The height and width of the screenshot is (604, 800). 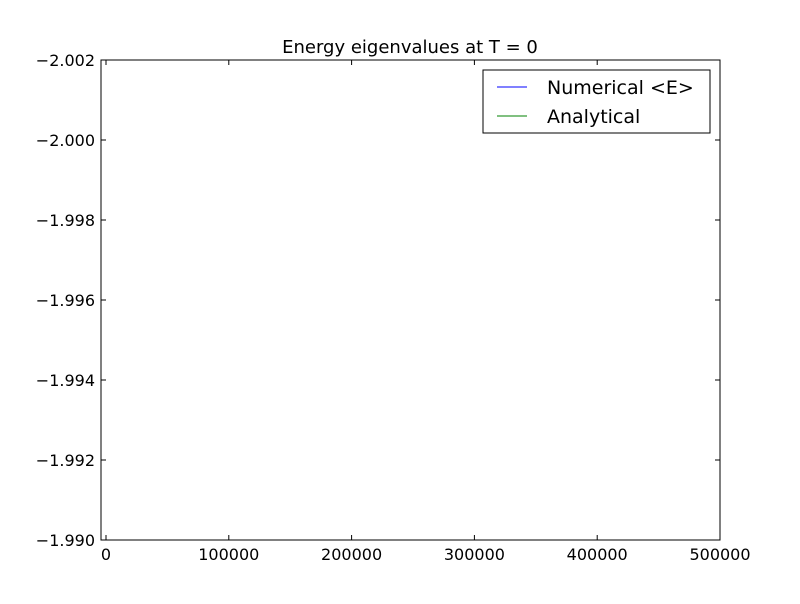 What do you see at coordinates (593, 117) in the screenshot?
I see `legend-label: Analytical` at bounding box center [593, 117].